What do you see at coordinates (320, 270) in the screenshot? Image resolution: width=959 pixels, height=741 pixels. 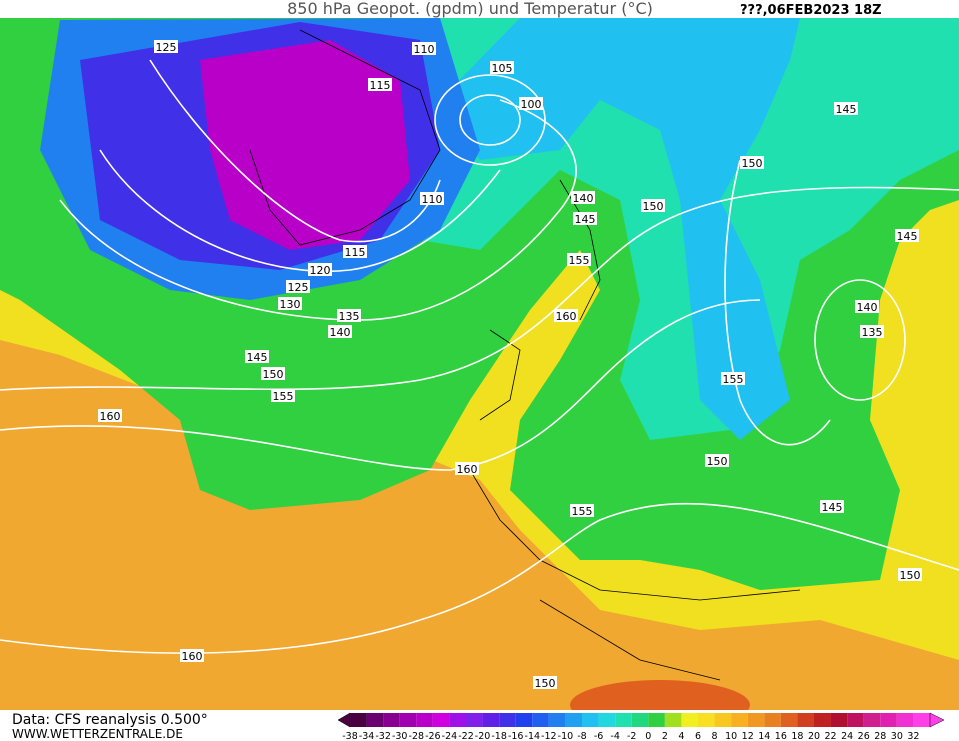 I see `contour-label: 120` at bounding box center [320, 270].